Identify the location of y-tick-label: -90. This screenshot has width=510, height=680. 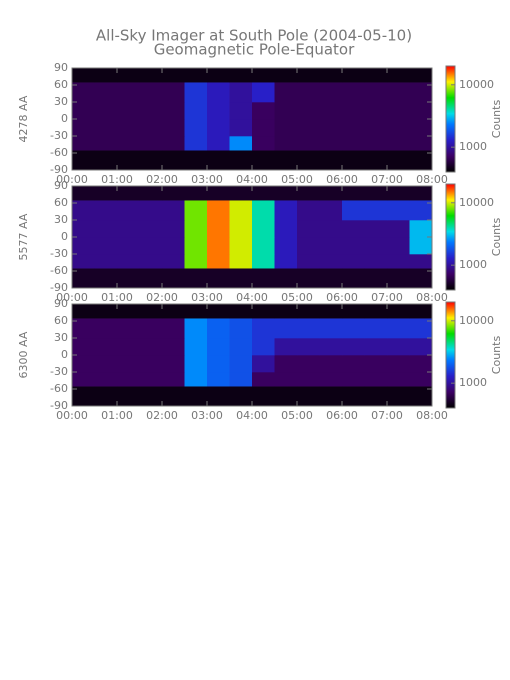
(59, 169).